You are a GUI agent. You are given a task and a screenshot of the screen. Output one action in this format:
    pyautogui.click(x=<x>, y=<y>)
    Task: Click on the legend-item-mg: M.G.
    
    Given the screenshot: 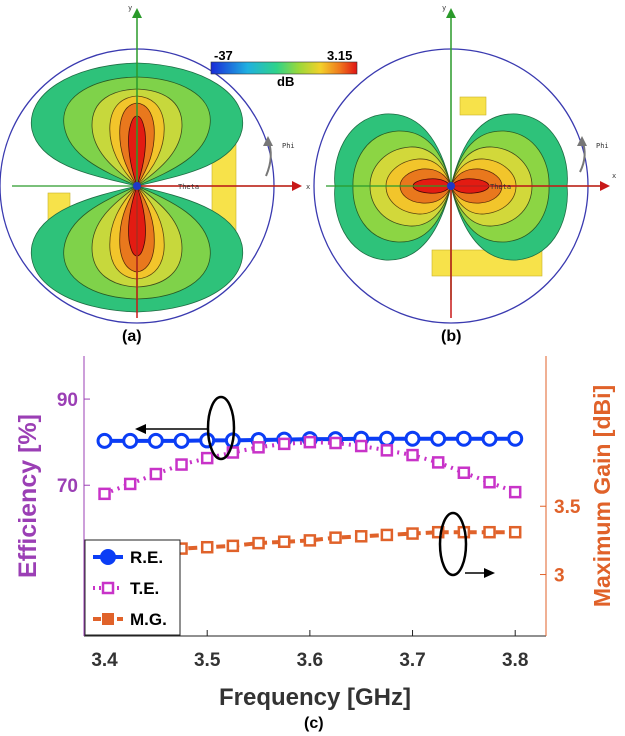 What is the action you would take?
    pyautogui.click(x=130, y=619)
    